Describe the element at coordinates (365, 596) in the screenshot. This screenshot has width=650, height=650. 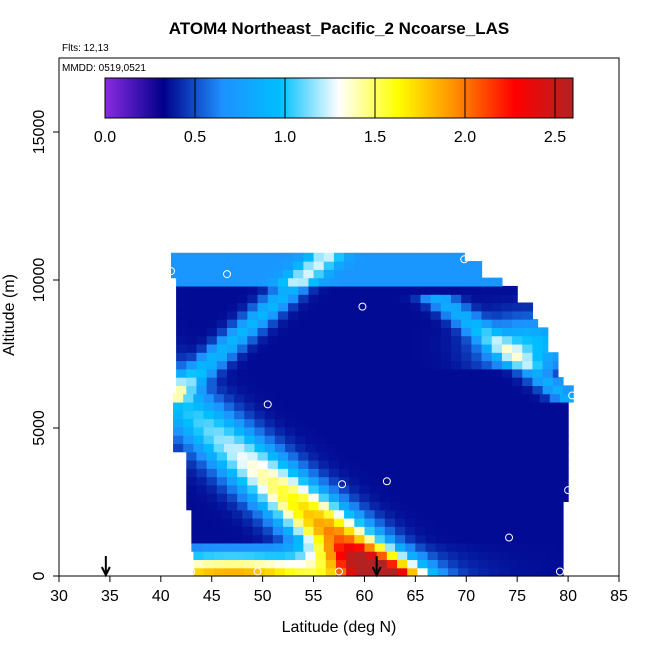
I see `x-tick-label: 60` at that location.